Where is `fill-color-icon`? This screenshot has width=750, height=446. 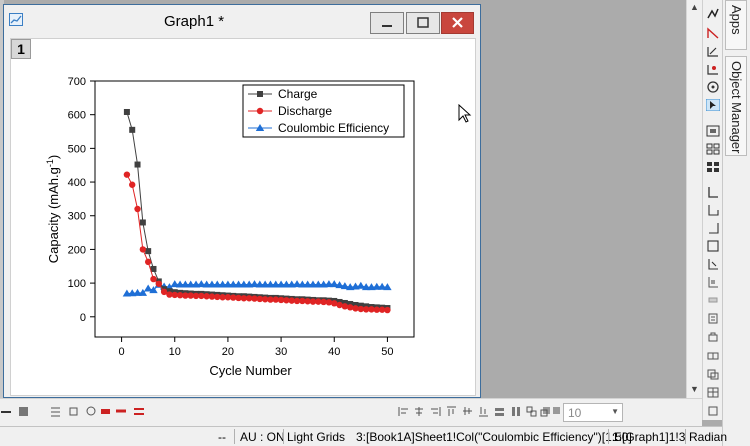 fill-color-icon is located at coordinates (23, 411).